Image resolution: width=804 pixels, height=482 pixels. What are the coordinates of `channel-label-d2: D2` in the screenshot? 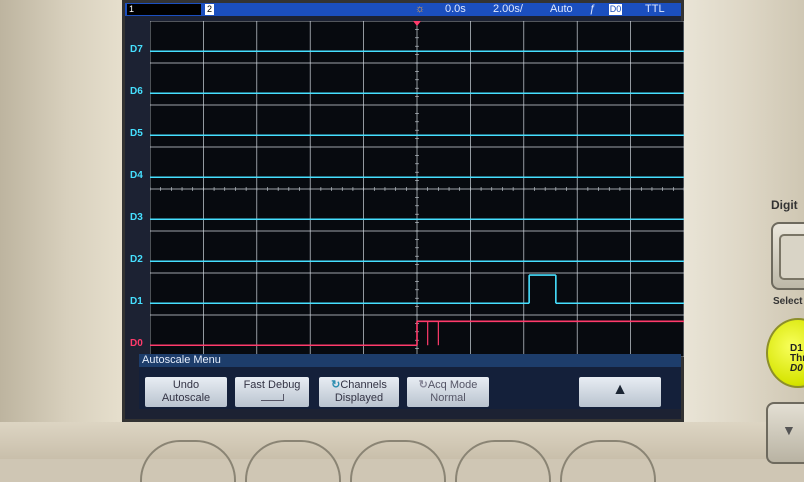 It's located at (136, 260).